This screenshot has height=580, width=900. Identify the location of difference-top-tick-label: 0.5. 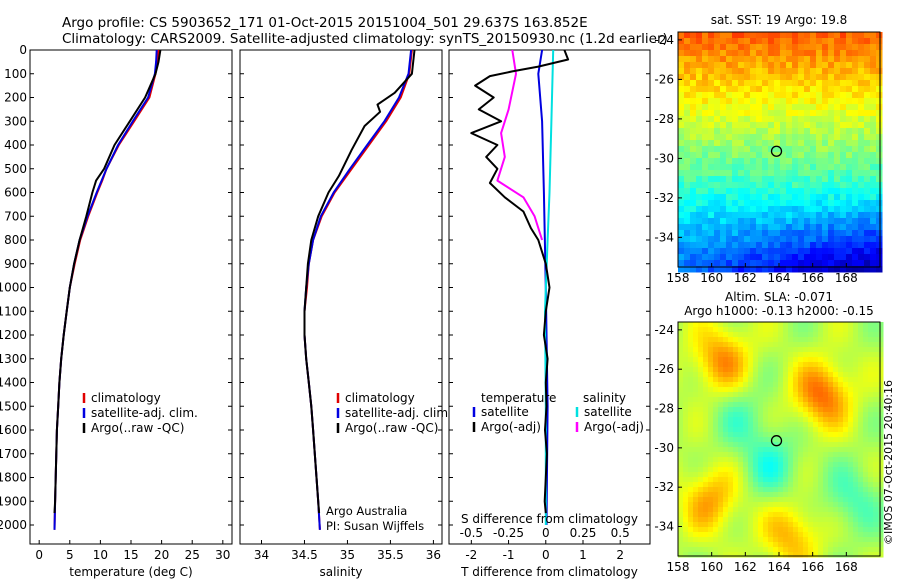
(620, 533).